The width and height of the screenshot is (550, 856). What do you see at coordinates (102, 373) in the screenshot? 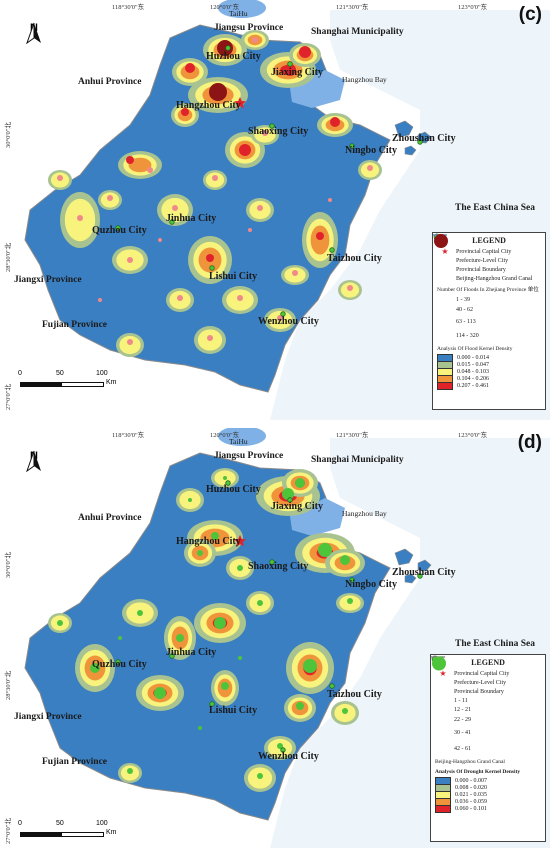
I see `scale-max: 100` at bounding box center [102, 373].